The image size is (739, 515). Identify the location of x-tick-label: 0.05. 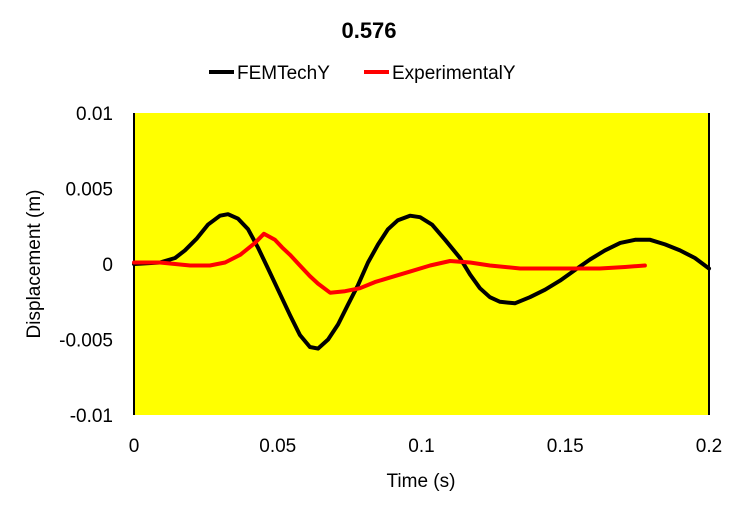
(277, 446).